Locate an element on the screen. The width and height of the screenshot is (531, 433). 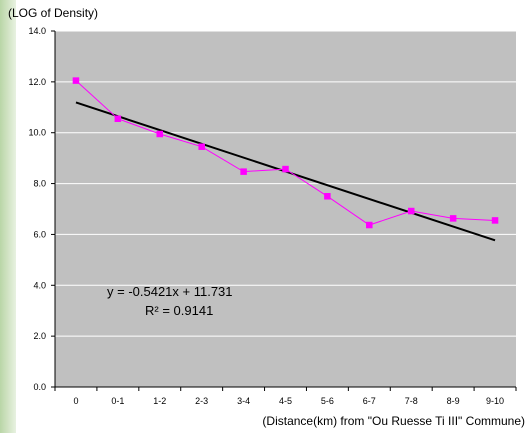
y-axis-title: (LOG of Density) is located at coordinates (53, 13).